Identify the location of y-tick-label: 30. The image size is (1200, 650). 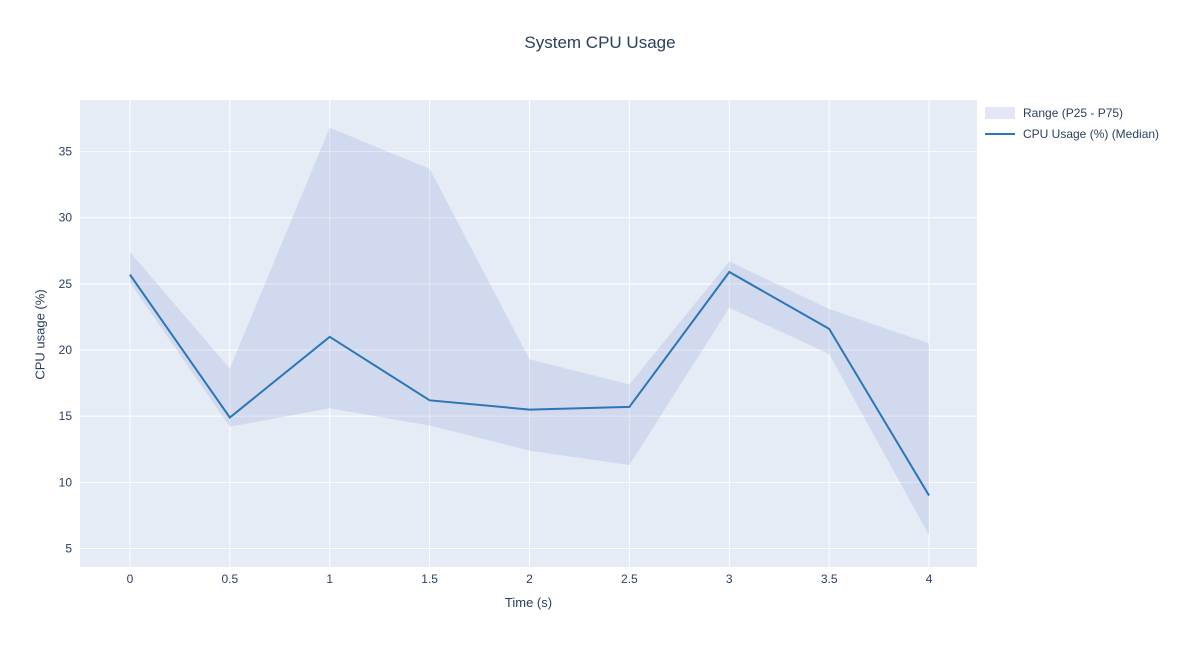
(66, 218).